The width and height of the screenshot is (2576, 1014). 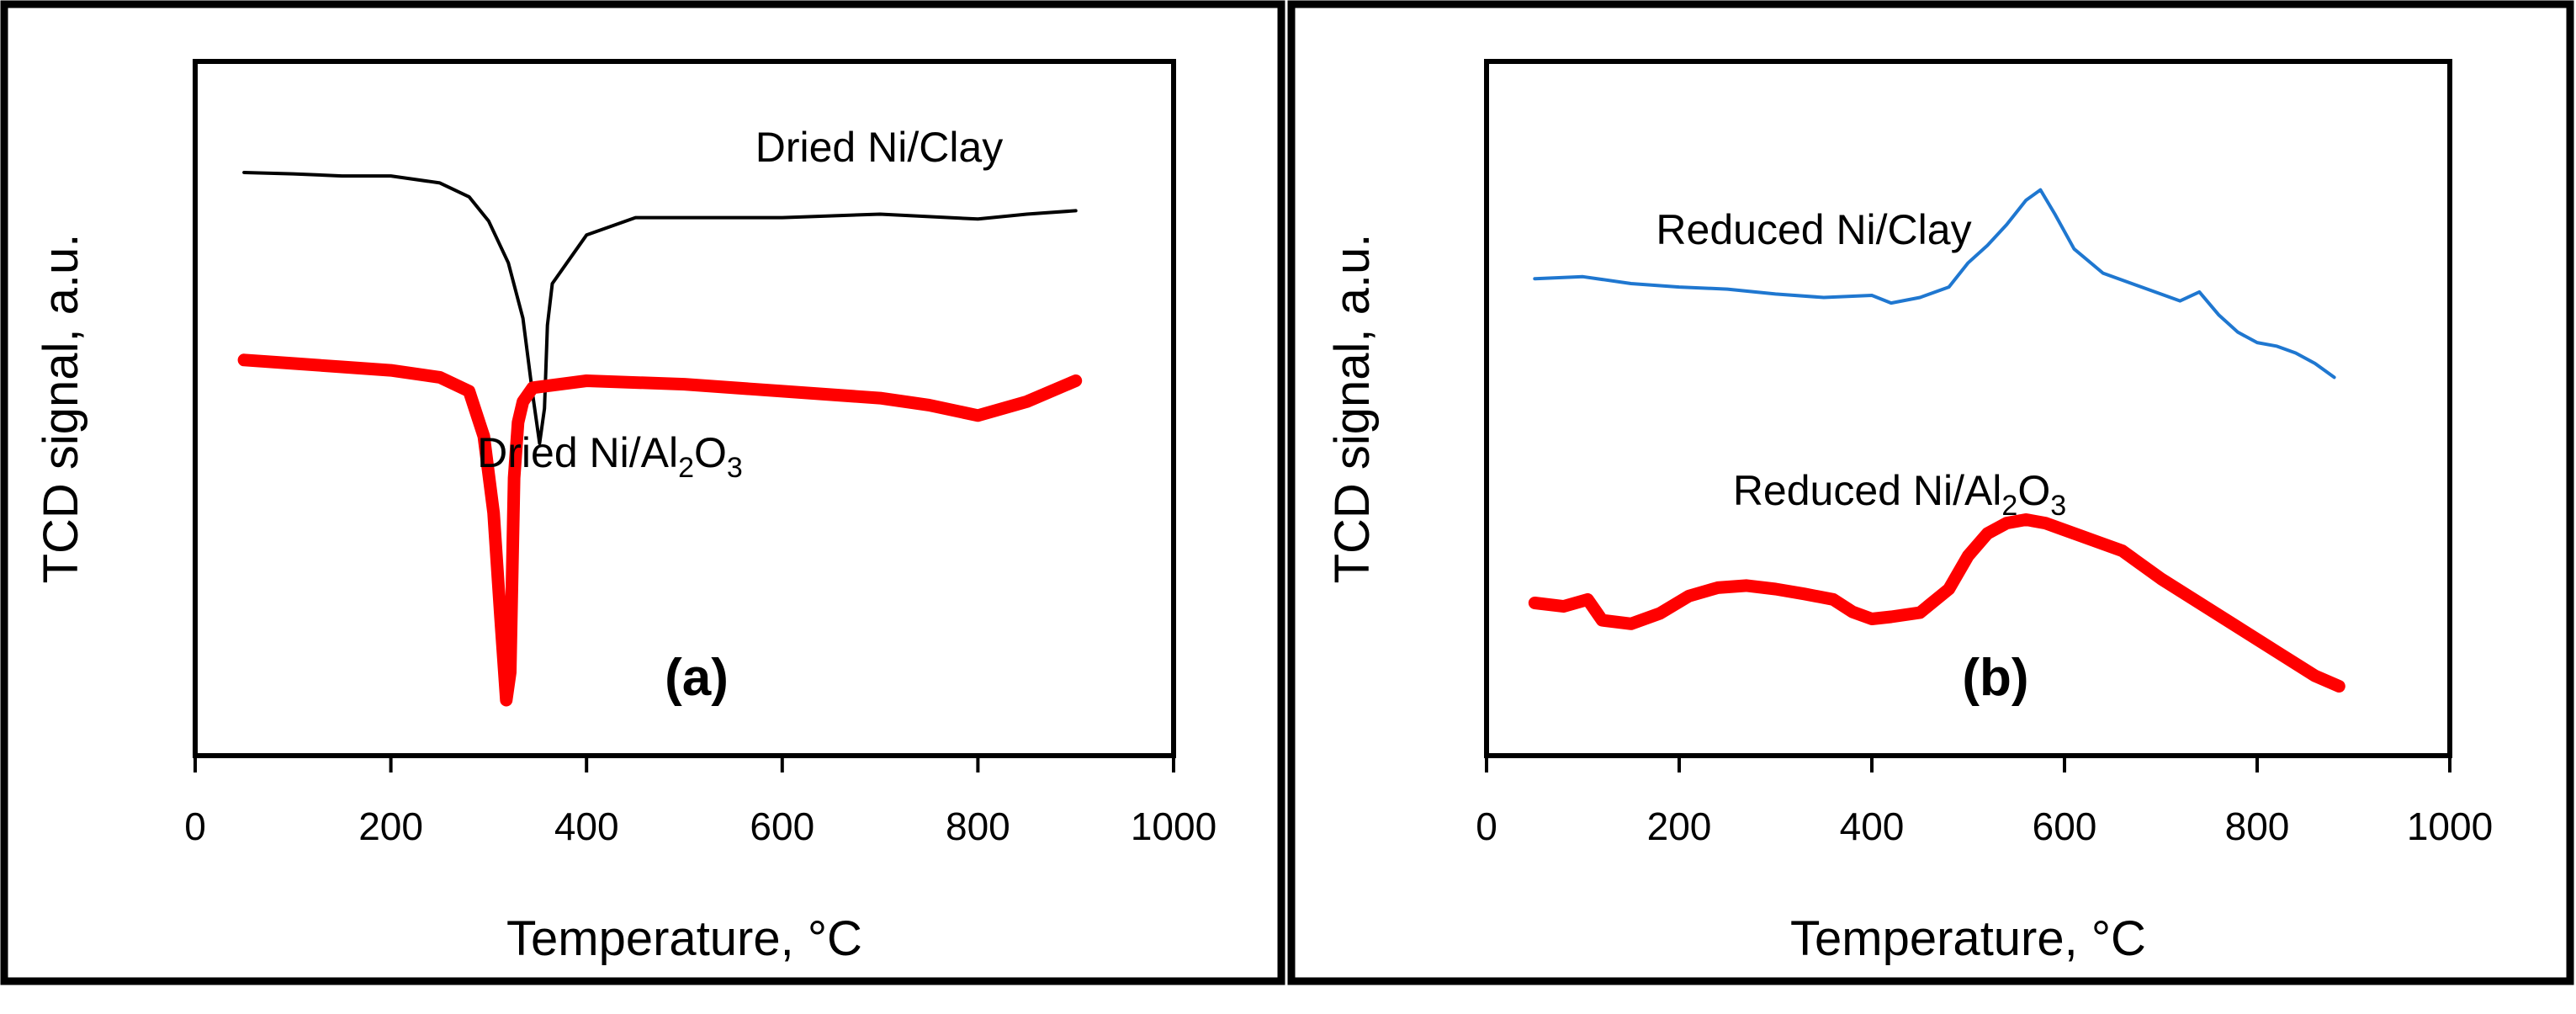 I want to click on series-label-a-1: Dried Ni/Clay, so click(x=879, y=147).